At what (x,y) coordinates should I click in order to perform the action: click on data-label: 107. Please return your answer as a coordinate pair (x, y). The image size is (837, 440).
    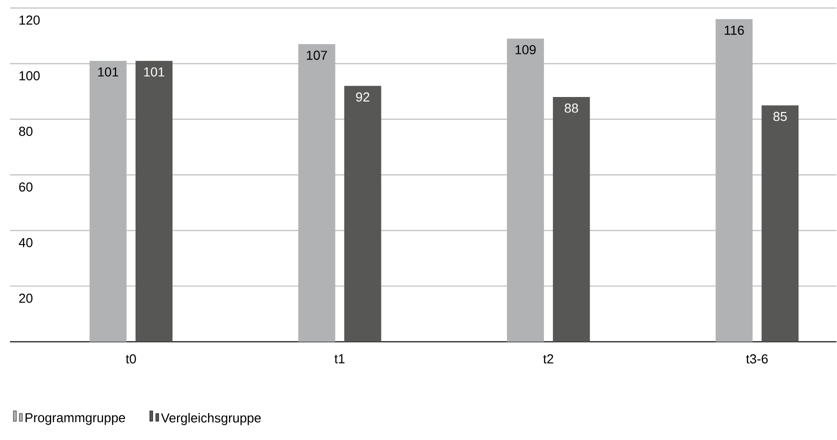
    Looking at the image, I should click on (316, 55).